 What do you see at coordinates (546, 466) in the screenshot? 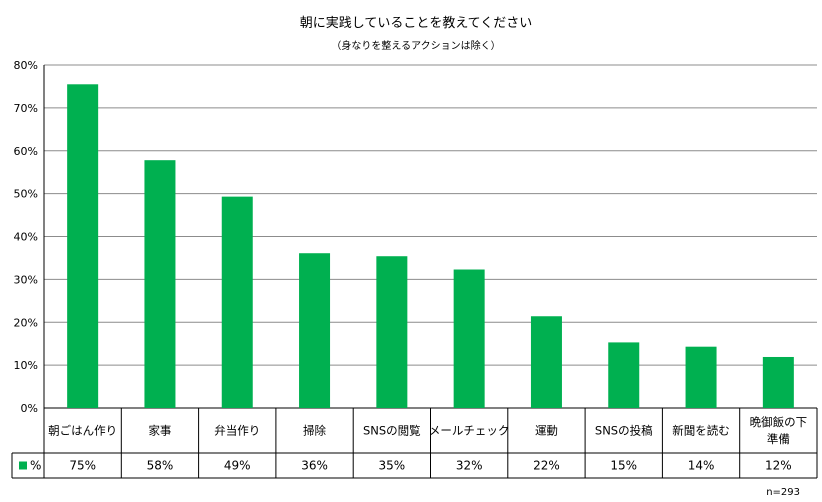
I see `value-label: 22%` at bounding box center [546, 466].